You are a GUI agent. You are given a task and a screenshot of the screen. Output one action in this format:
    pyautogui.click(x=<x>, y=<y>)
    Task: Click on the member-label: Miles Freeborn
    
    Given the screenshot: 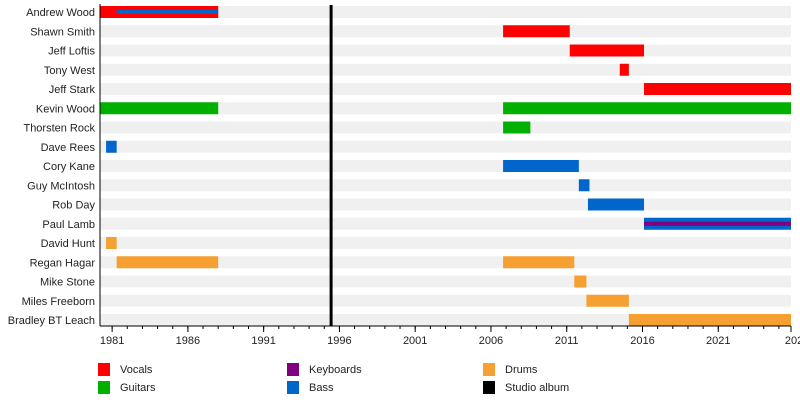 What is the action you would take?
    pyautogui.click(x=58, y=302)
    